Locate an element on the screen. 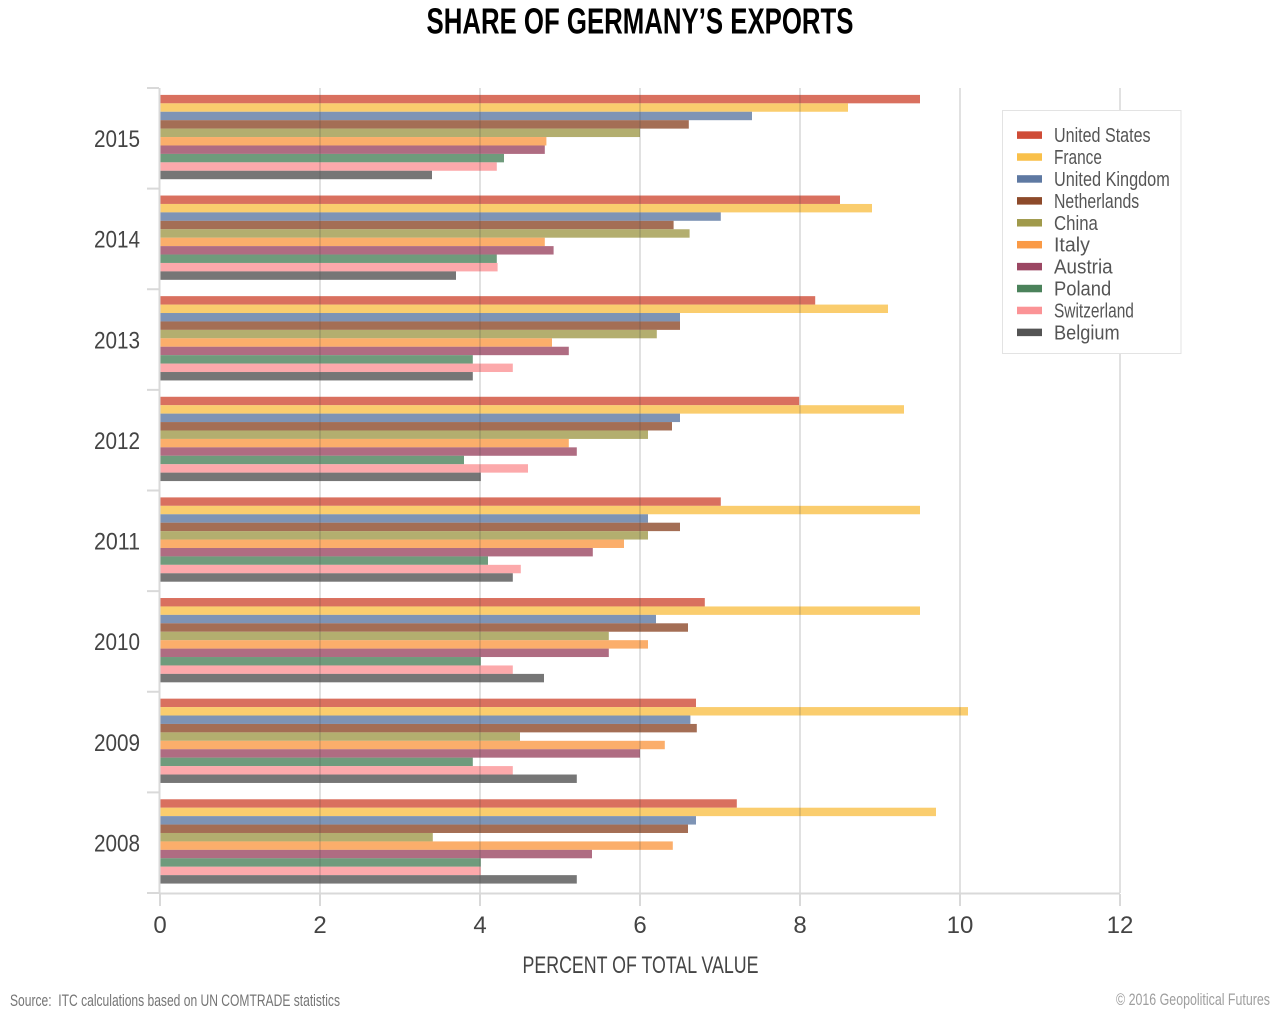 The width and height of the screenshot is (1280, 1014). svg-text: France is located at coordinates (1078, 158).